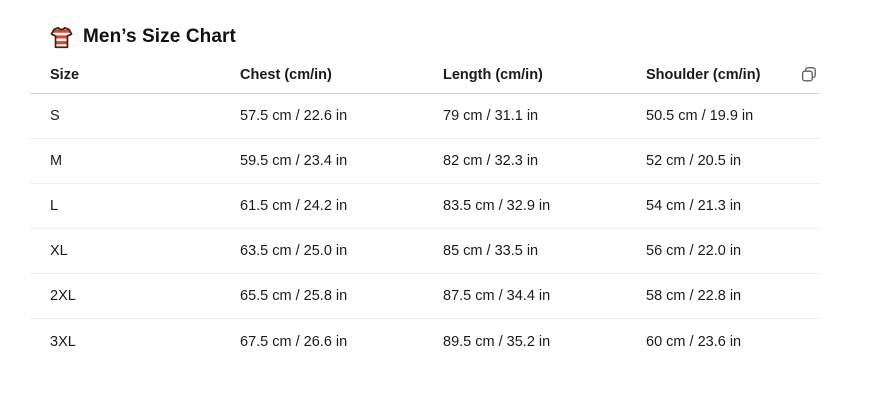 The image size is (876, 401). What do you see at coordinates (56, 161) in the screenshot?
I see `size-cell: M` at bounding box center [56, 161].